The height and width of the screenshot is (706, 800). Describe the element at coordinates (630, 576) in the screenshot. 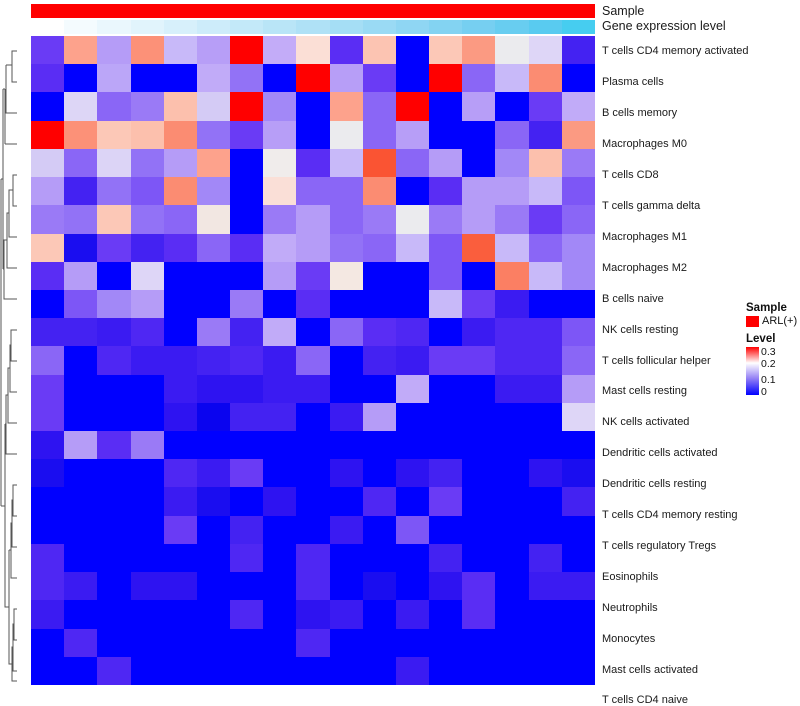

I see `heatmap-row-label: Eosinophils` at that location.